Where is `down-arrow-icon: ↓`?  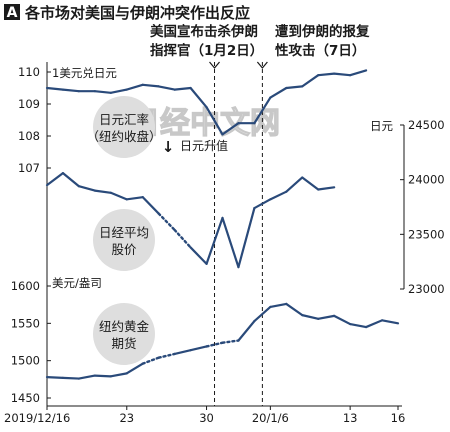
down-arrow-icon: ↓ is located at coordinates (168, 147).